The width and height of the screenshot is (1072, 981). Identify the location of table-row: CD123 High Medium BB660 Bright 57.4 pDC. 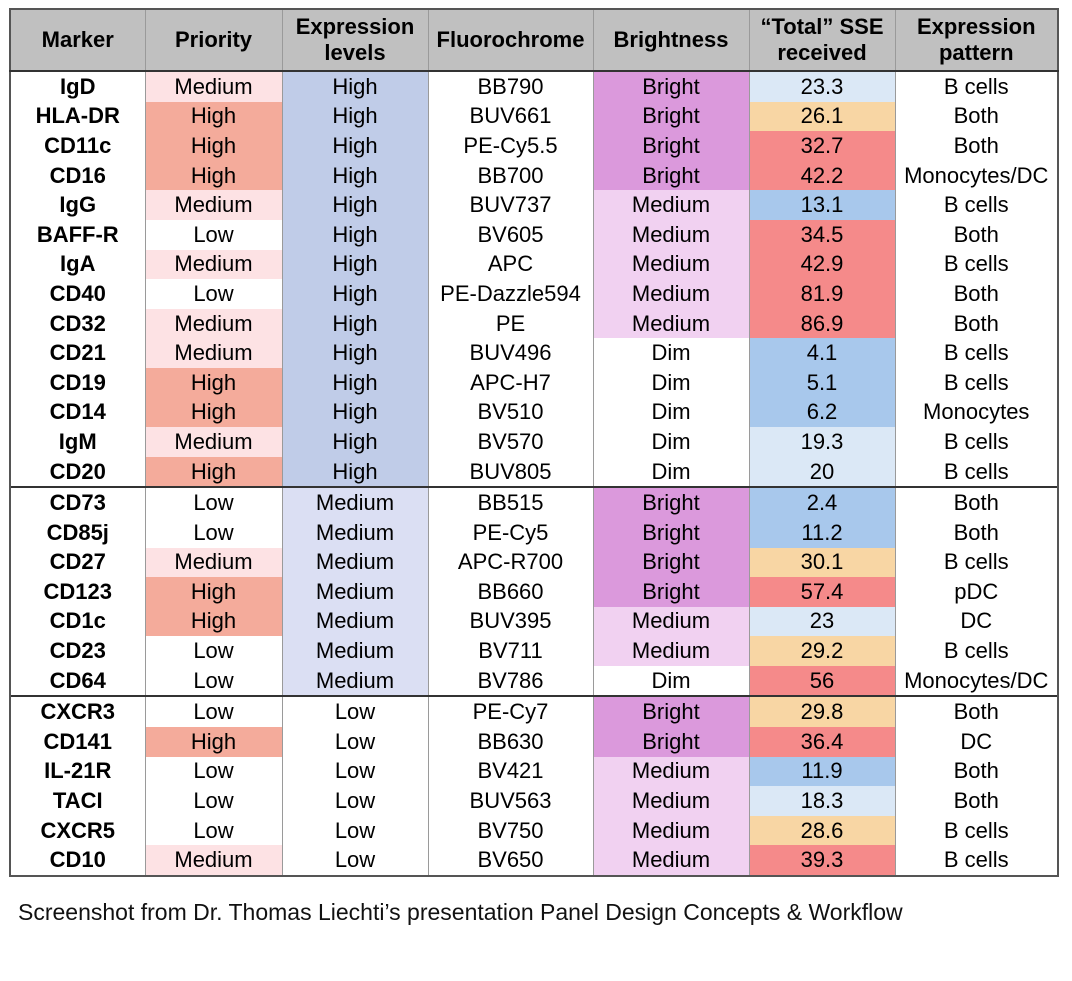
(534, 592).